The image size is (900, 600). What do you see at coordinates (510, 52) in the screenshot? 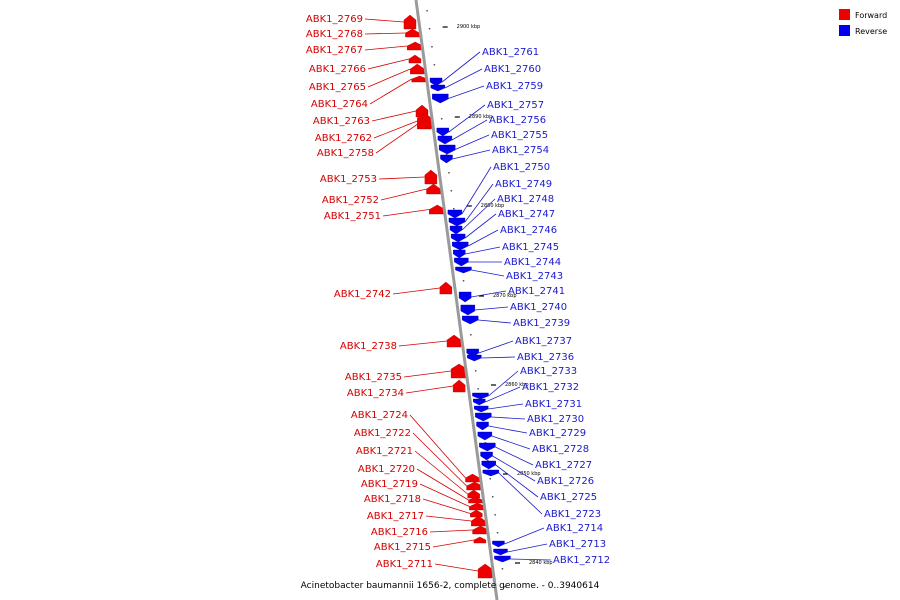
I see `reverse-gene-label: ABK1_2761` at bounding box center [510, 52].